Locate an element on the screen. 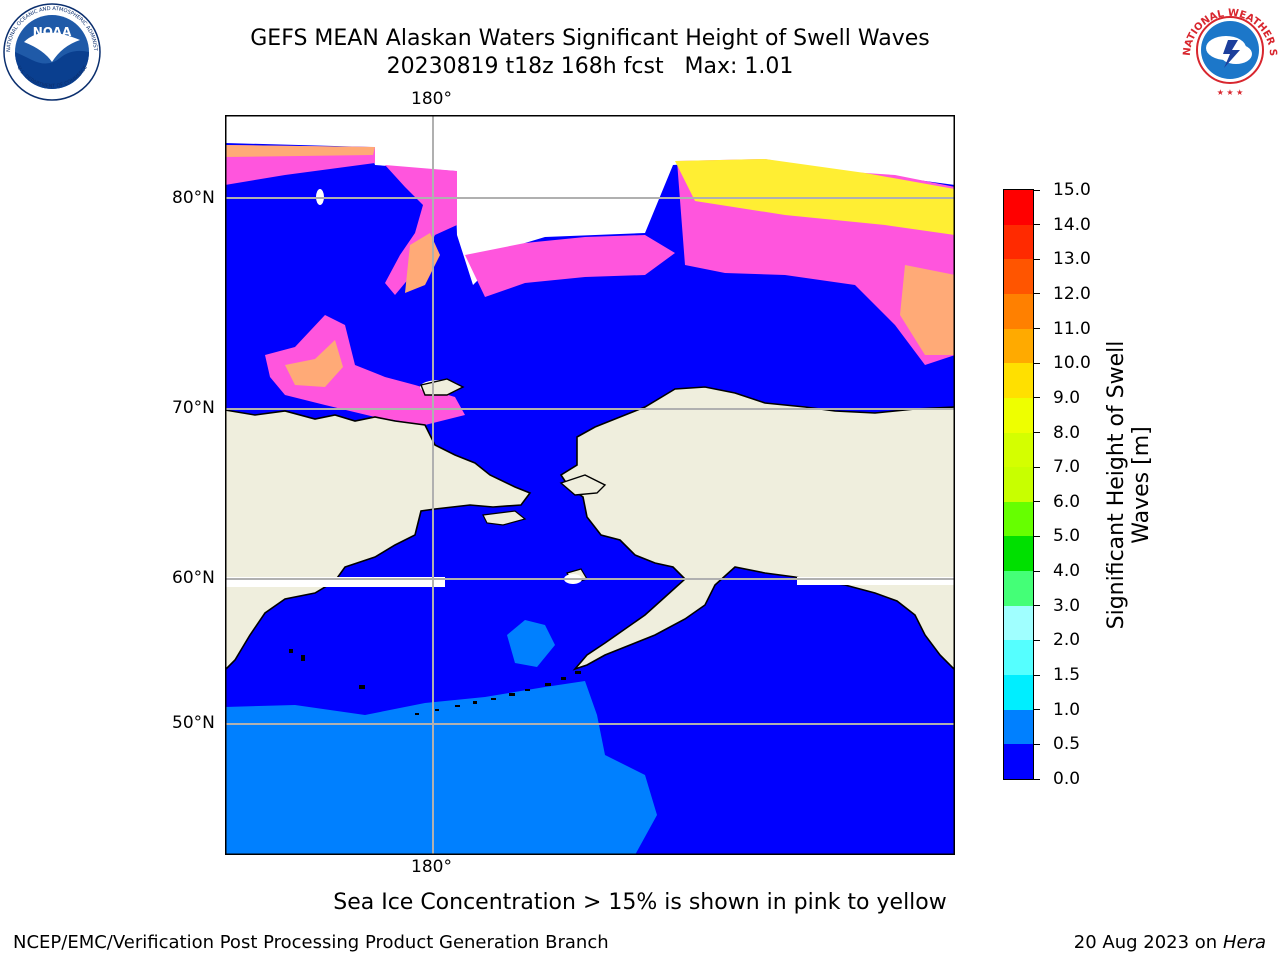 The height and width of the screenshot is (960, 1280). datestamp-host: Hera is located at coordinates (1244, 942).